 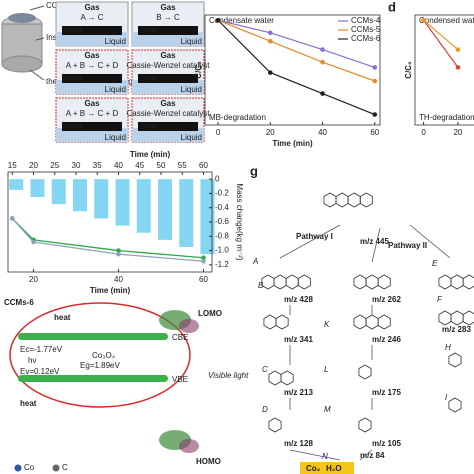 I want to click on label: m/z 84, so click(x=372, y=455).